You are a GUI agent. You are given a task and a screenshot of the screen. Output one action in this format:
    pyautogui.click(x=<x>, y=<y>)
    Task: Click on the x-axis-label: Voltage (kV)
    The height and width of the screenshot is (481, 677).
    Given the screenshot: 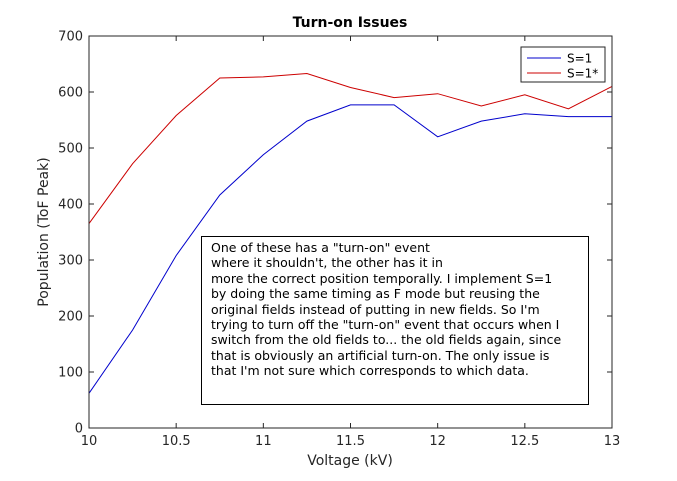 What is the action you would take?
    pyautogui.click(x=350, y=461)
    